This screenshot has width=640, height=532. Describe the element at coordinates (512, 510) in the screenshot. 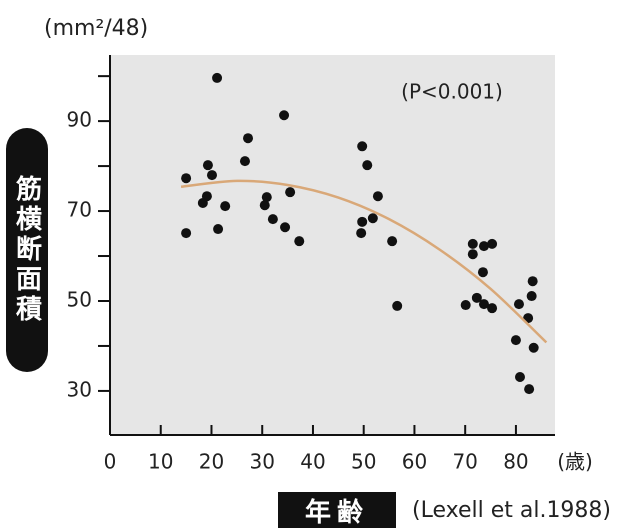

I see `source: (Lexell et al.1988)` at that location.